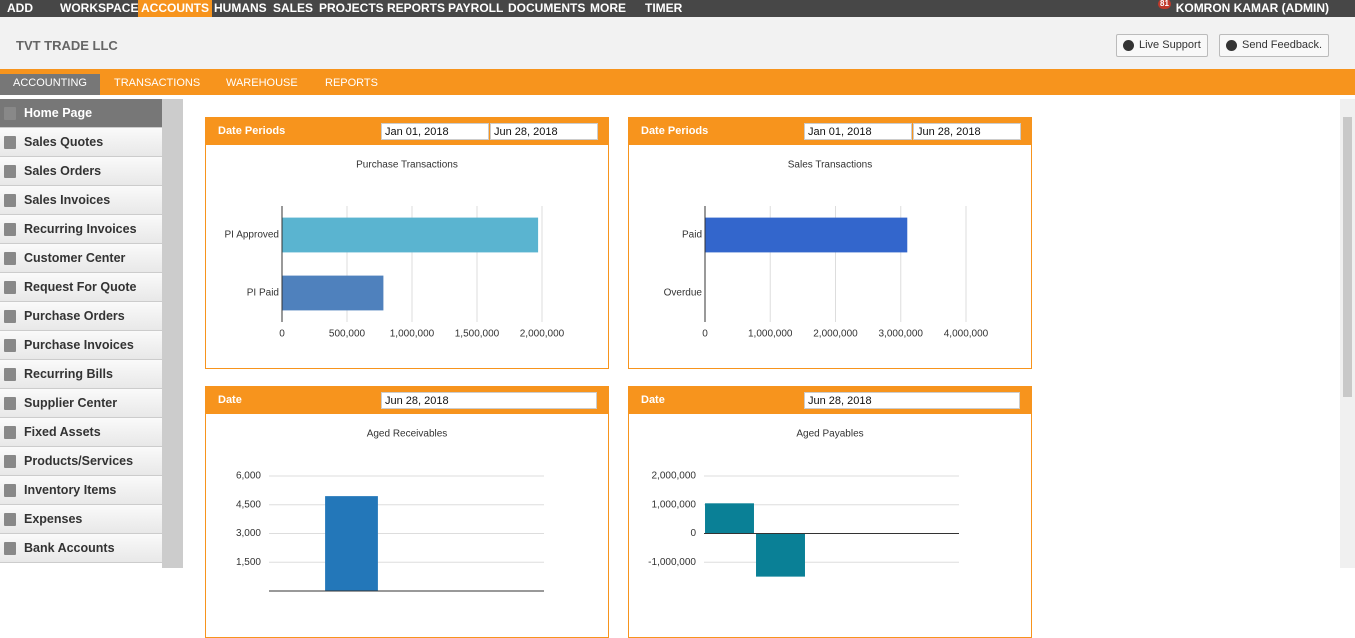 This screenshot has width=1355, height=638. I want to click on nav-item: DOCUMENTS, so click(547, 8).